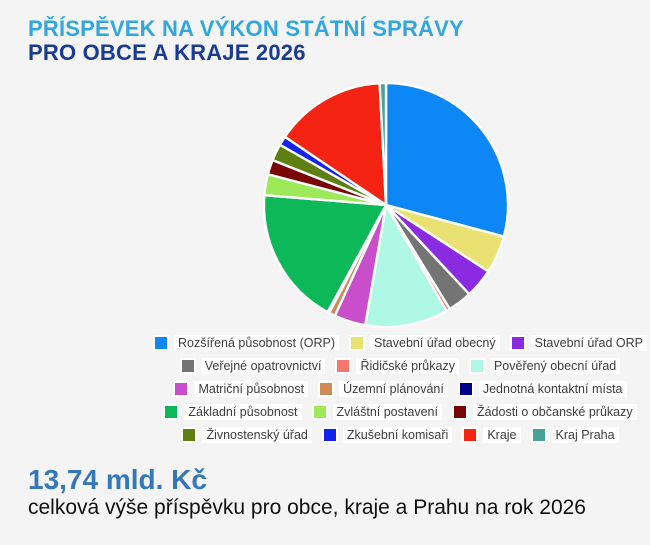  What do you see at coordinates (407, 365) in the screenshot?
I see `legend-label: Řidičské průkazy` at bounding box center [407, 365].